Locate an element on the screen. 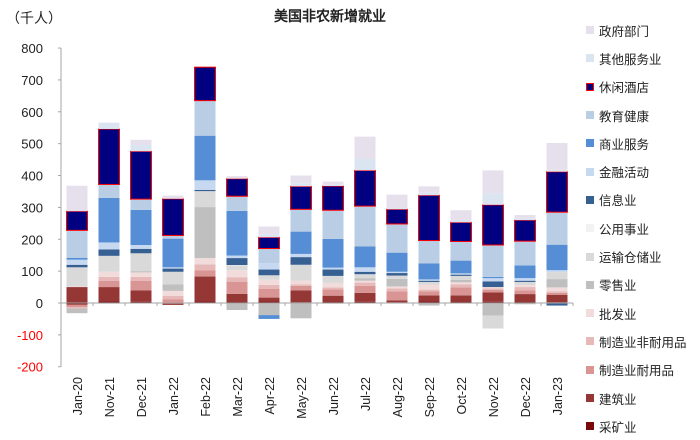  legend-label: 制造业非耐用品 is located at coordinates (643, 342).